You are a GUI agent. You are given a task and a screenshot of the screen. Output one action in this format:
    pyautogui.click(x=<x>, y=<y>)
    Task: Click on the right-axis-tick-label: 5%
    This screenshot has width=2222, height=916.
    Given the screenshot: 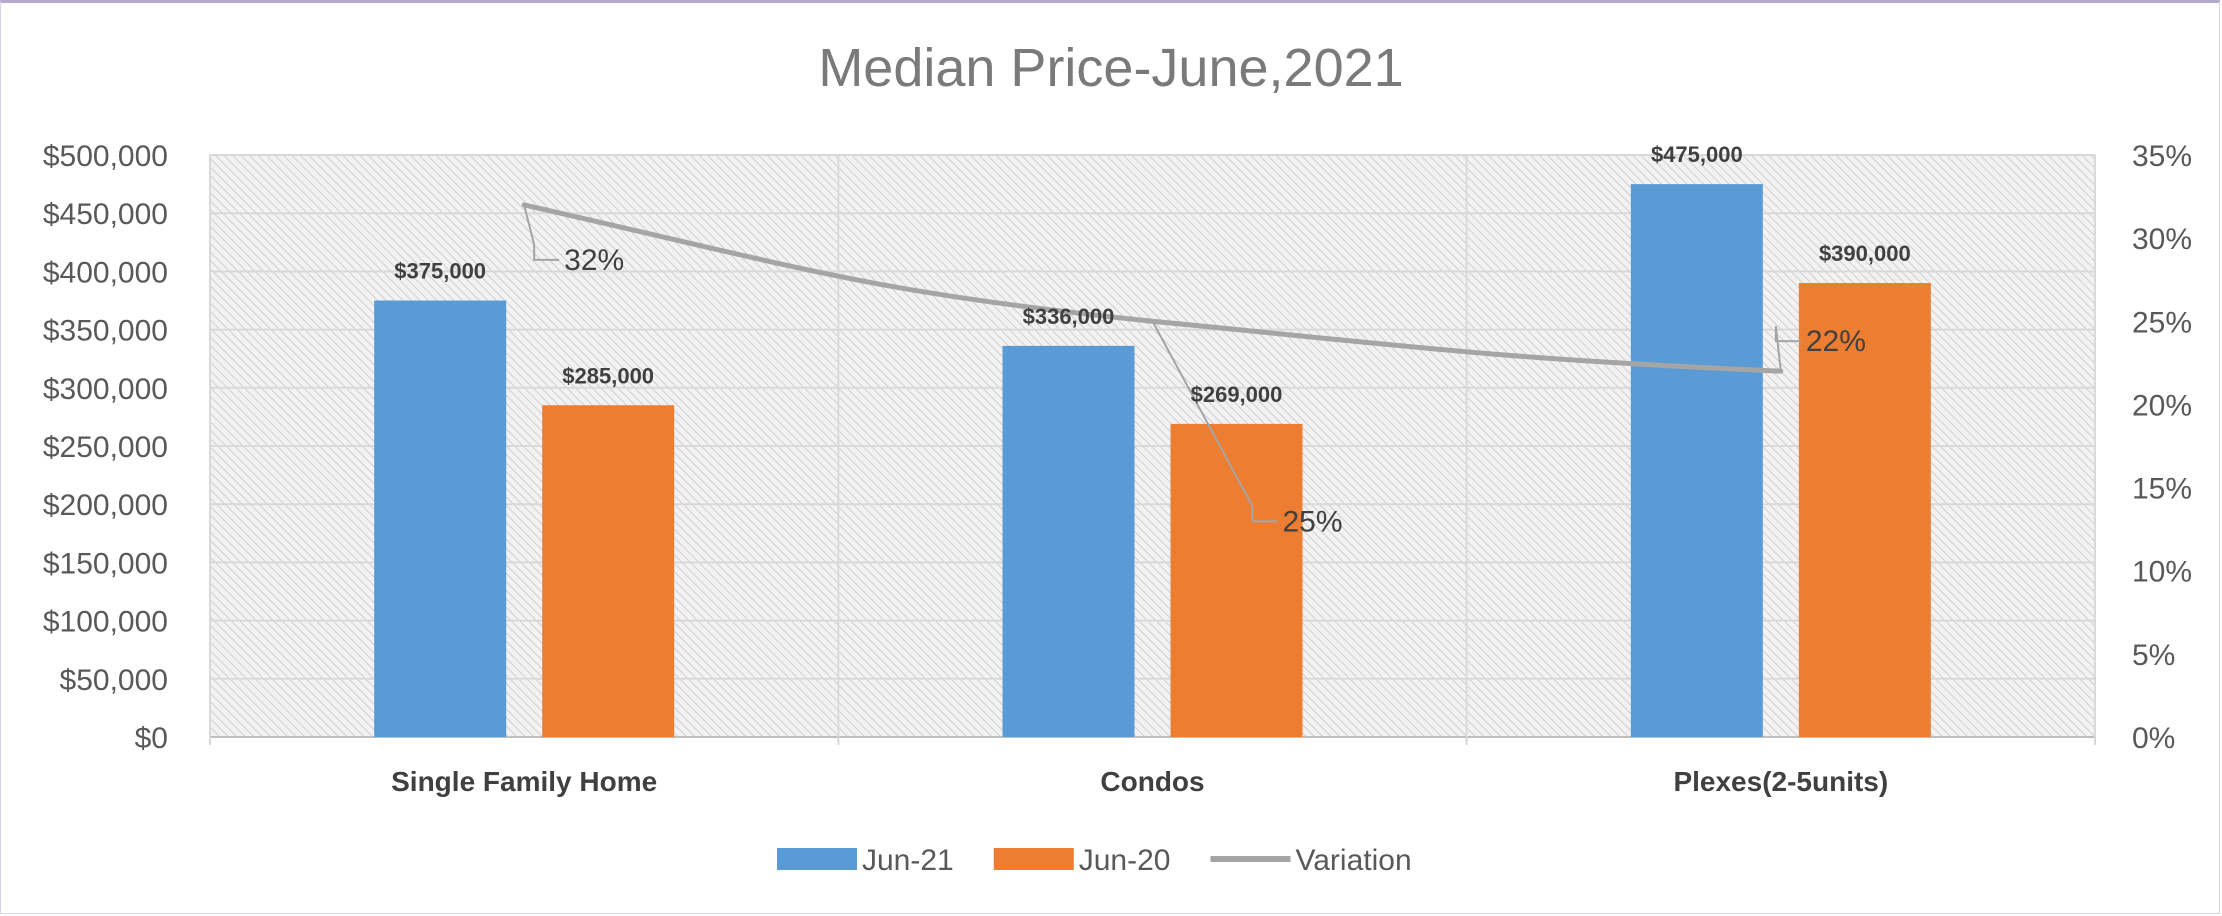 What is the action you would take?
    pyautogui.click(x=2153, y=655)
    